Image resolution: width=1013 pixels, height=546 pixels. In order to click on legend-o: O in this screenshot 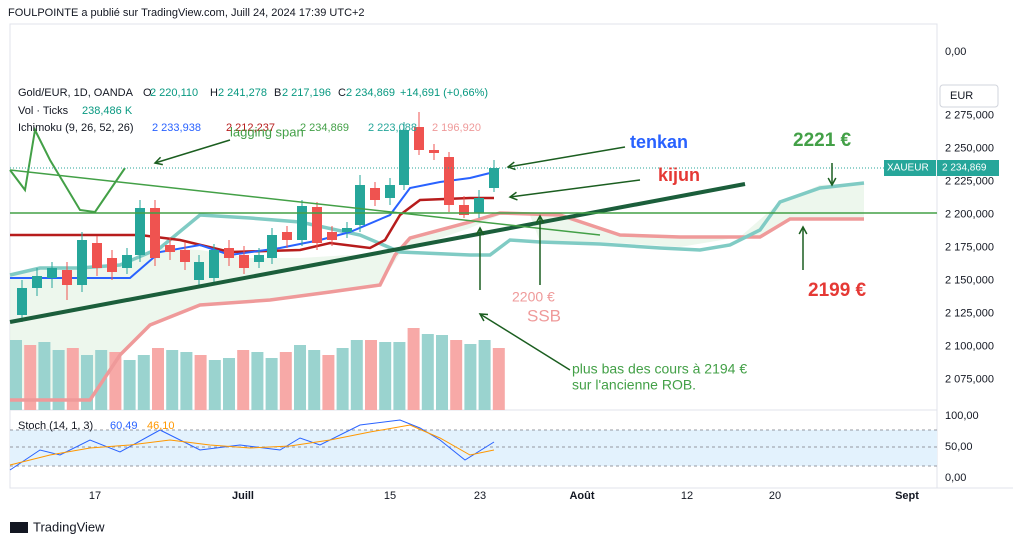, I will do `click(147, 93)`.